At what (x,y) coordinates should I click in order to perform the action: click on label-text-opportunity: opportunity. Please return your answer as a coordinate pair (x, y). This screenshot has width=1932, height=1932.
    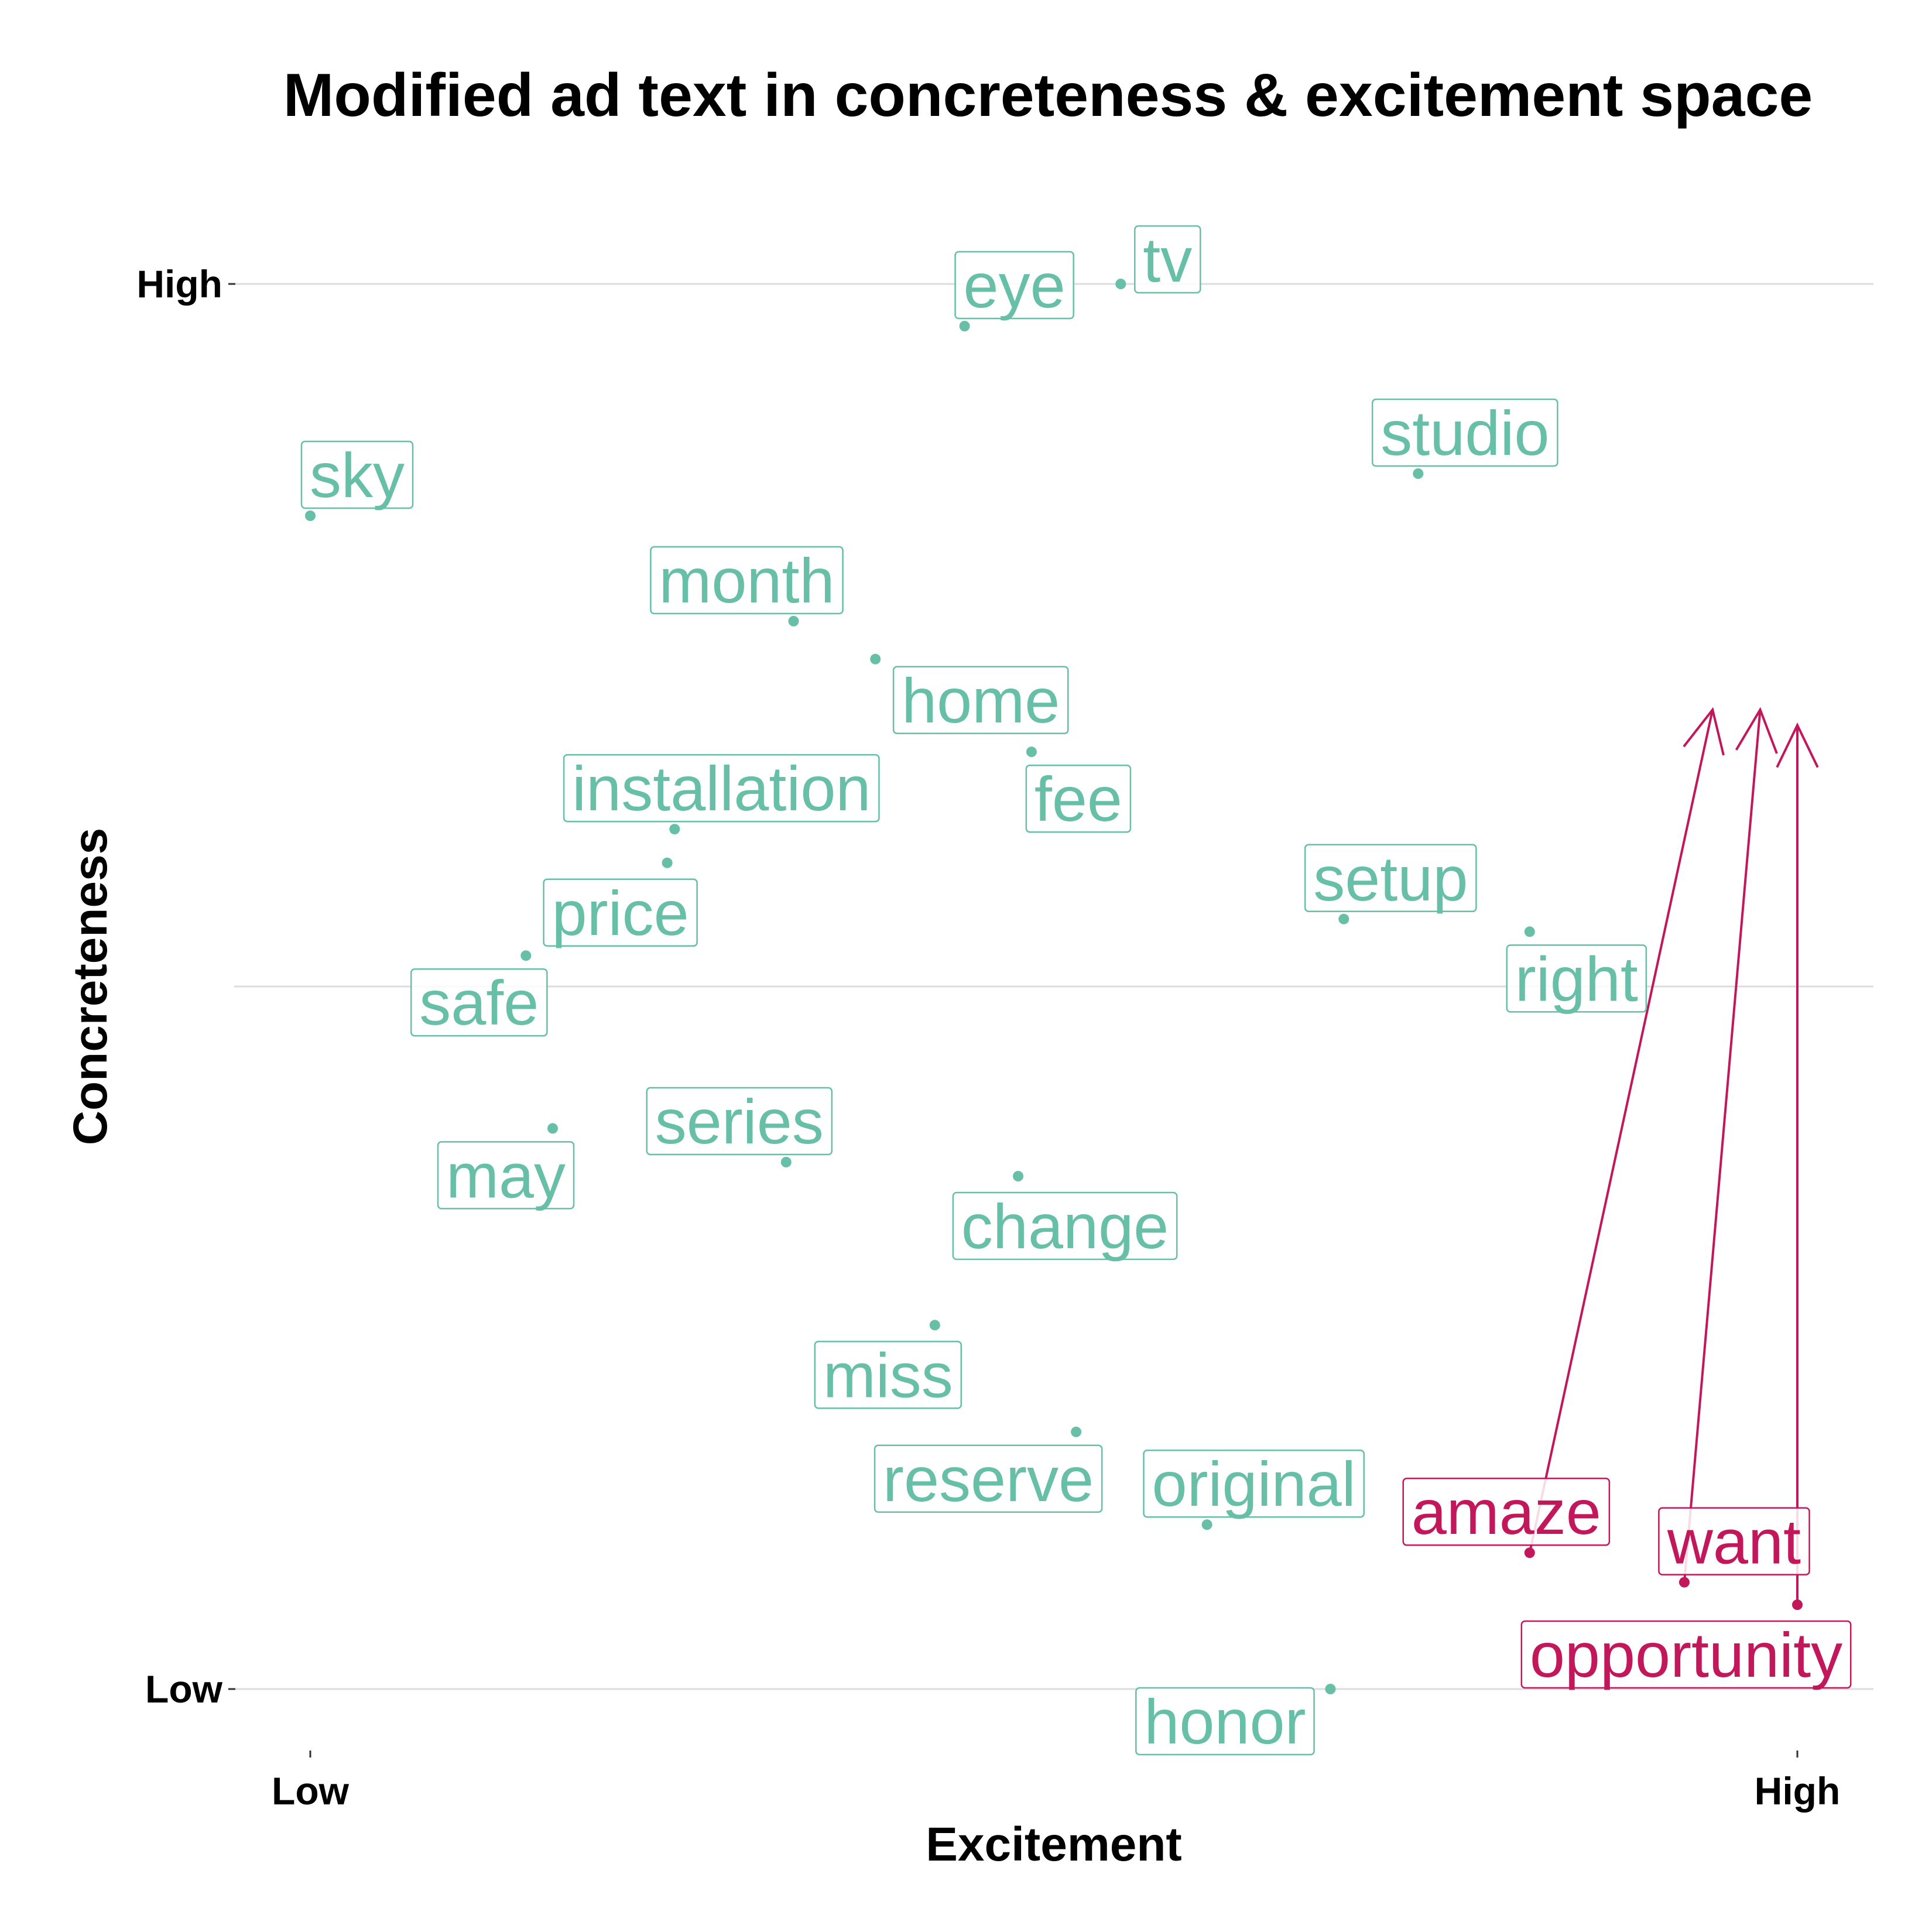
    Looking at the image, I should click on (1686, 1654).